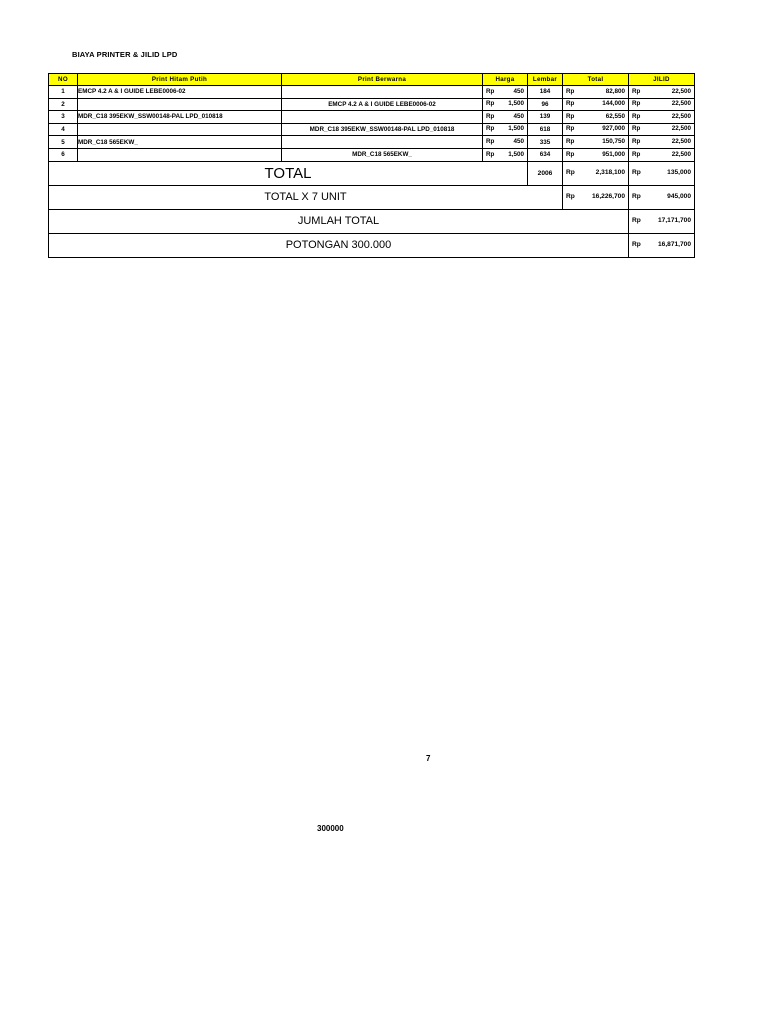  I want to click on harga-value: 1,500, so click(516, 104).